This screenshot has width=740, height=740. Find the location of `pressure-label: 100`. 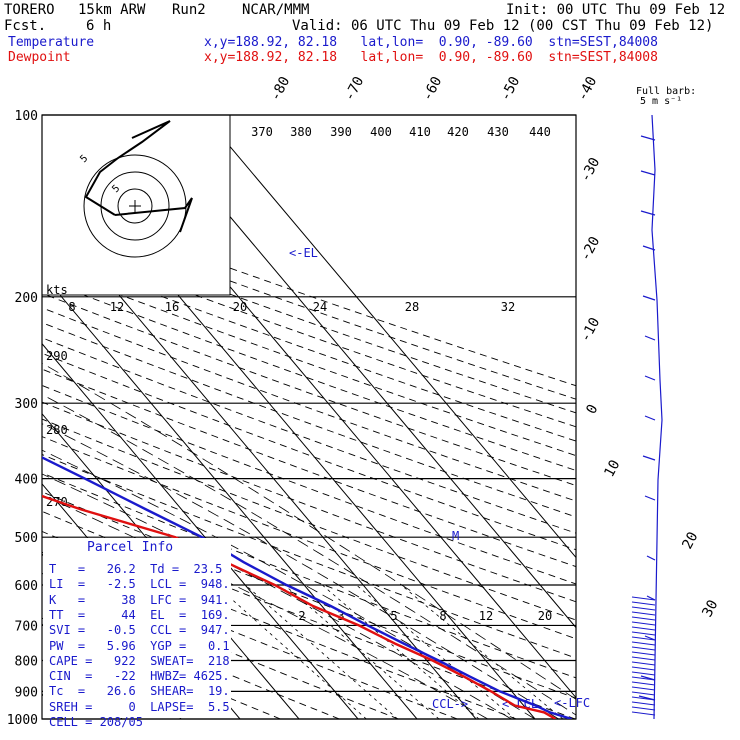

pressure-label: 100 is located at coordinates (26, 116).